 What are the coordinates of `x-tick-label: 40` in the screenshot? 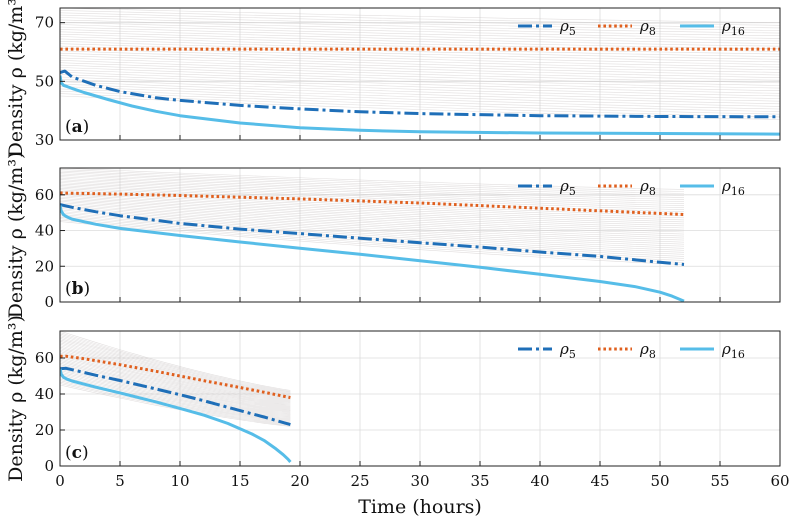 It's located at (539, 481).